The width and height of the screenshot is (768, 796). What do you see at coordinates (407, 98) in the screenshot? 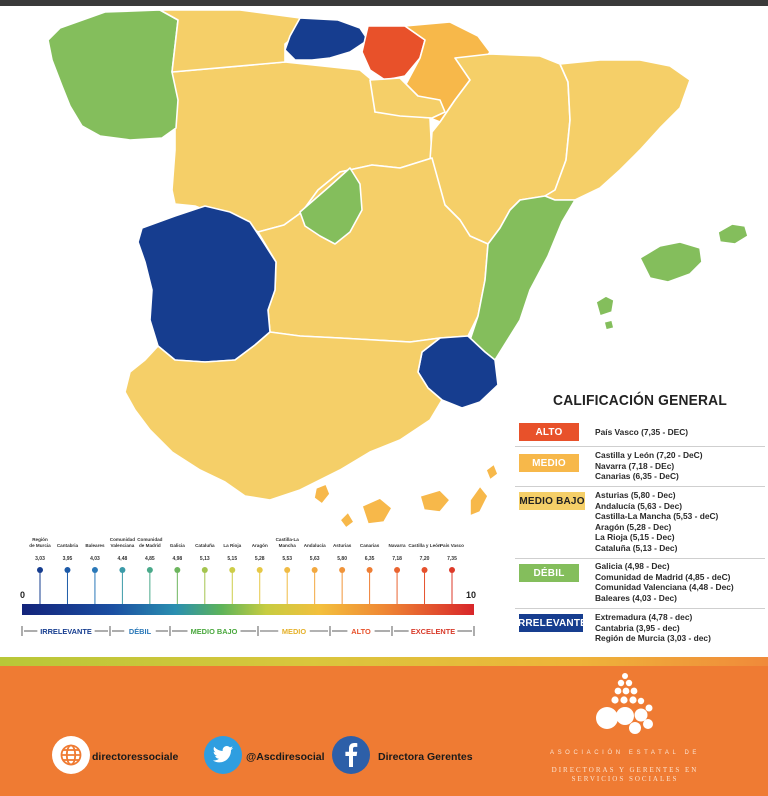
I see `region-la-rioja` at bounding box center [407, 98].